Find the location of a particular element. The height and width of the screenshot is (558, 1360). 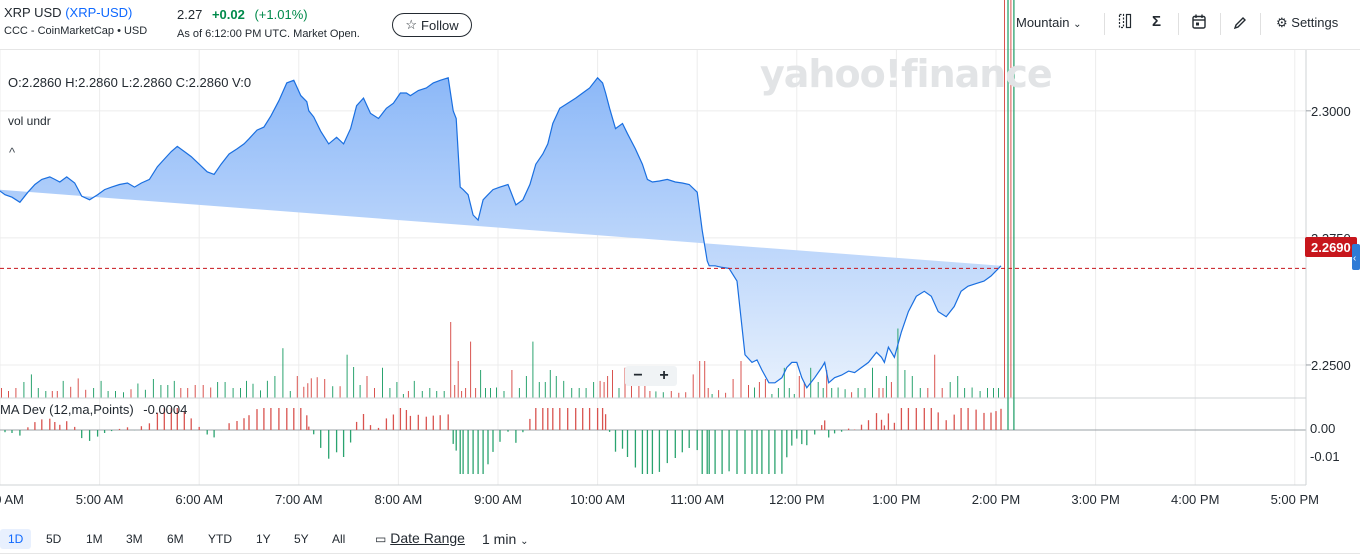

x-tick-label: 12:00 PM is located at coordinates (797, 499).